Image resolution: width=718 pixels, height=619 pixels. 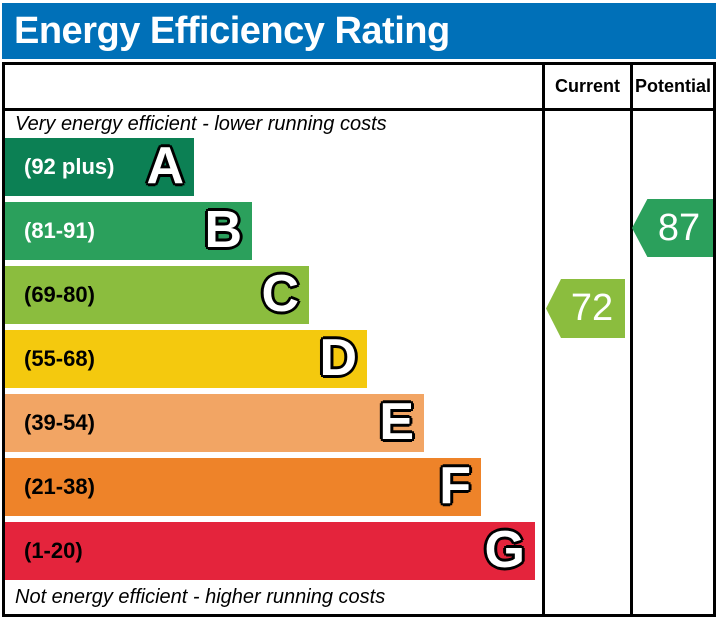 I want to click on current-rating-arrow: 72, so click(x=585, y=308).